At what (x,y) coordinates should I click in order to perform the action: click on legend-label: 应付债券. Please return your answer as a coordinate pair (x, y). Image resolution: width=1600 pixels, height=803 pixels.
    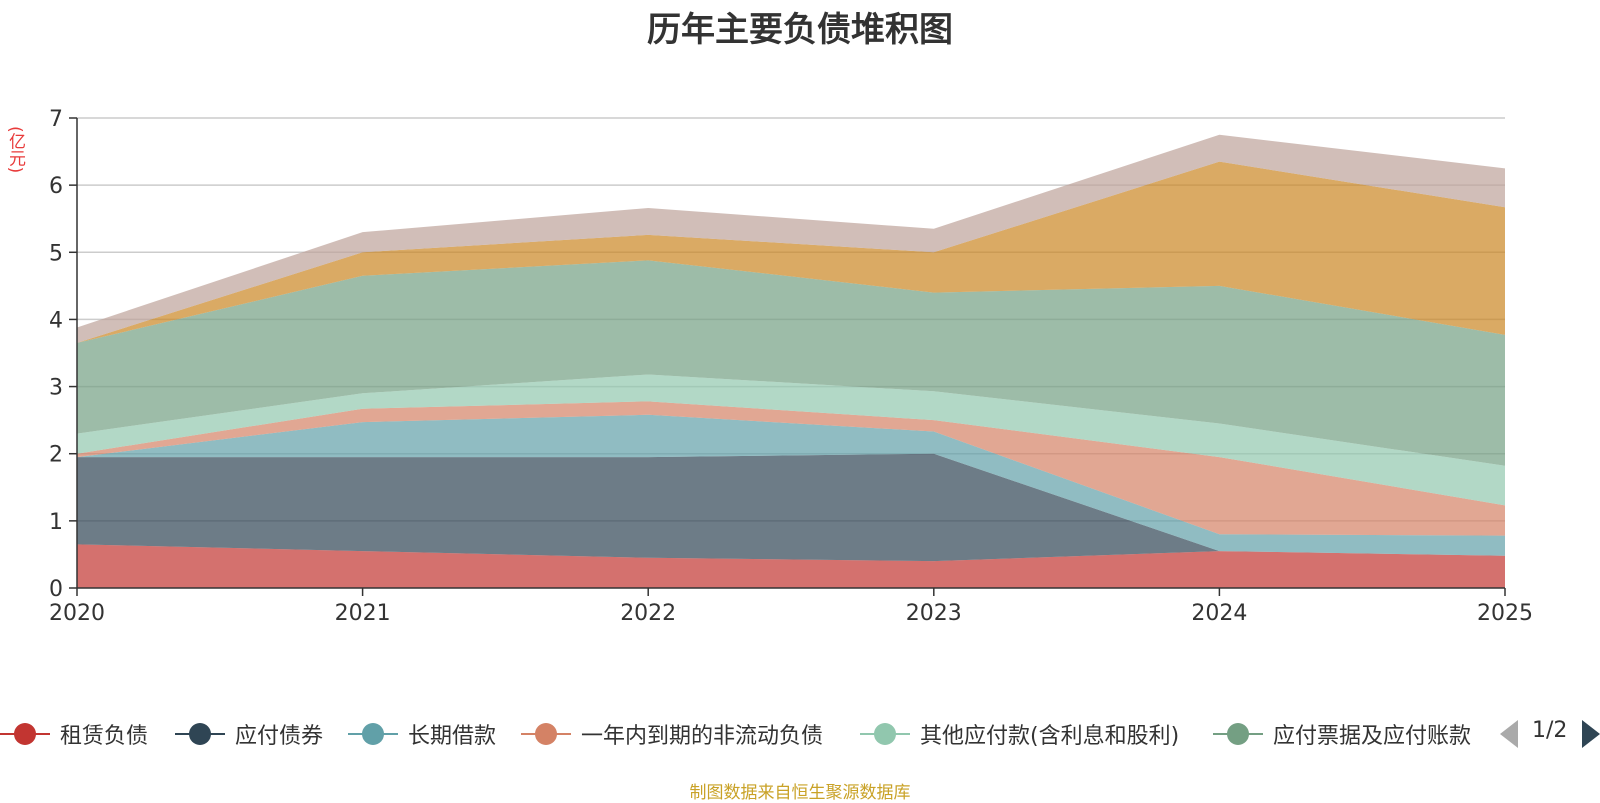
    Looking at the image, I should click on (279, 736).